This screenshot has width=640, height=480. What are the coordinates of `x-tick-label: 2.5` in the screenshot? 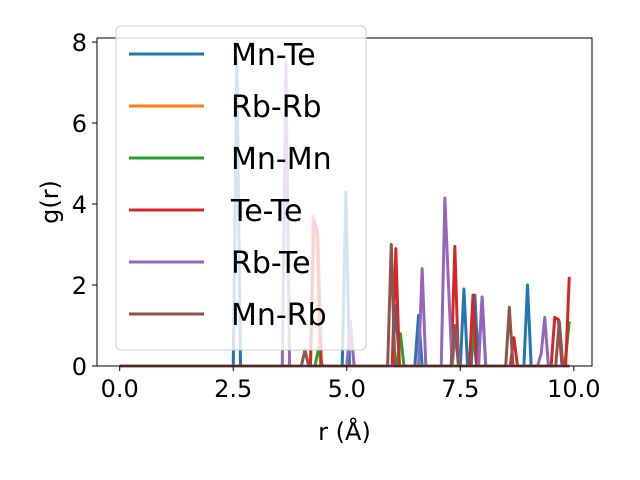 It's located at (233, 389).